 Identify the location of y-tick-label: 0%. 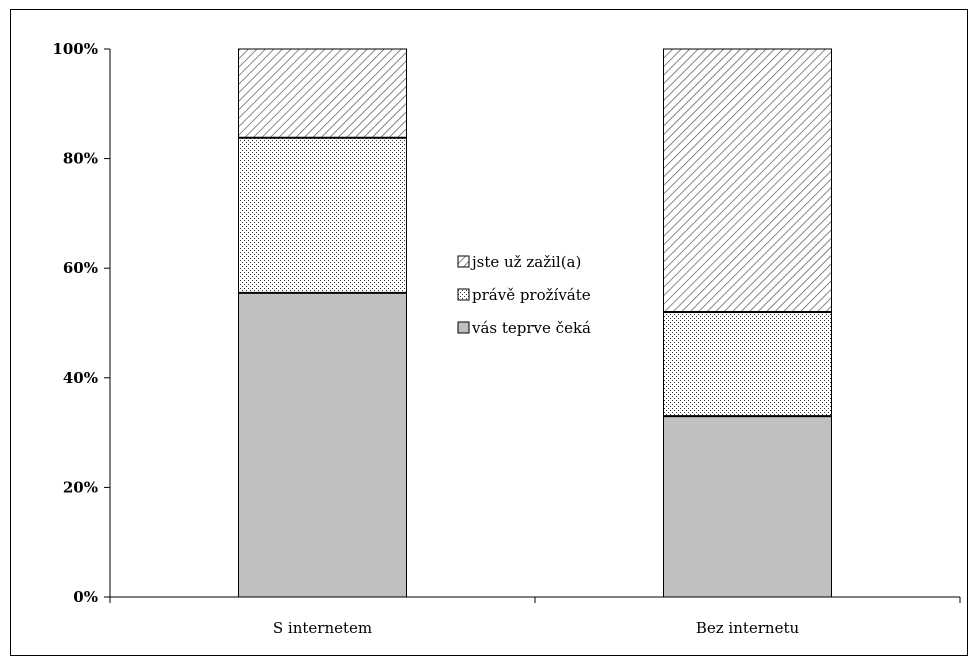
(85, 597).